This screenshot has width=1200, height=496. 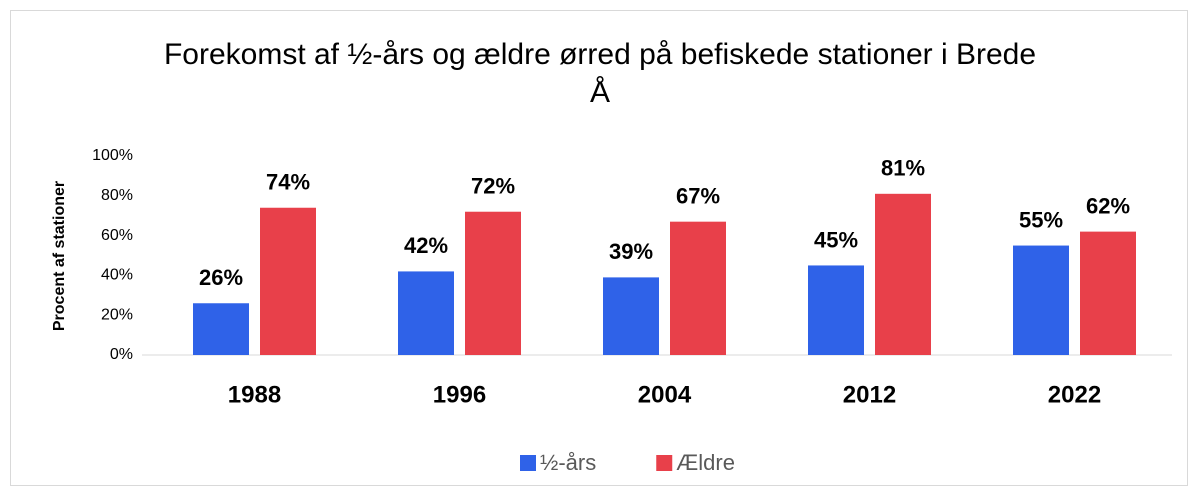 What do you see at coordinates (254, 394) in the screenshot?
I see `x-tick-label: 1988` at bounding box center [254, 394].